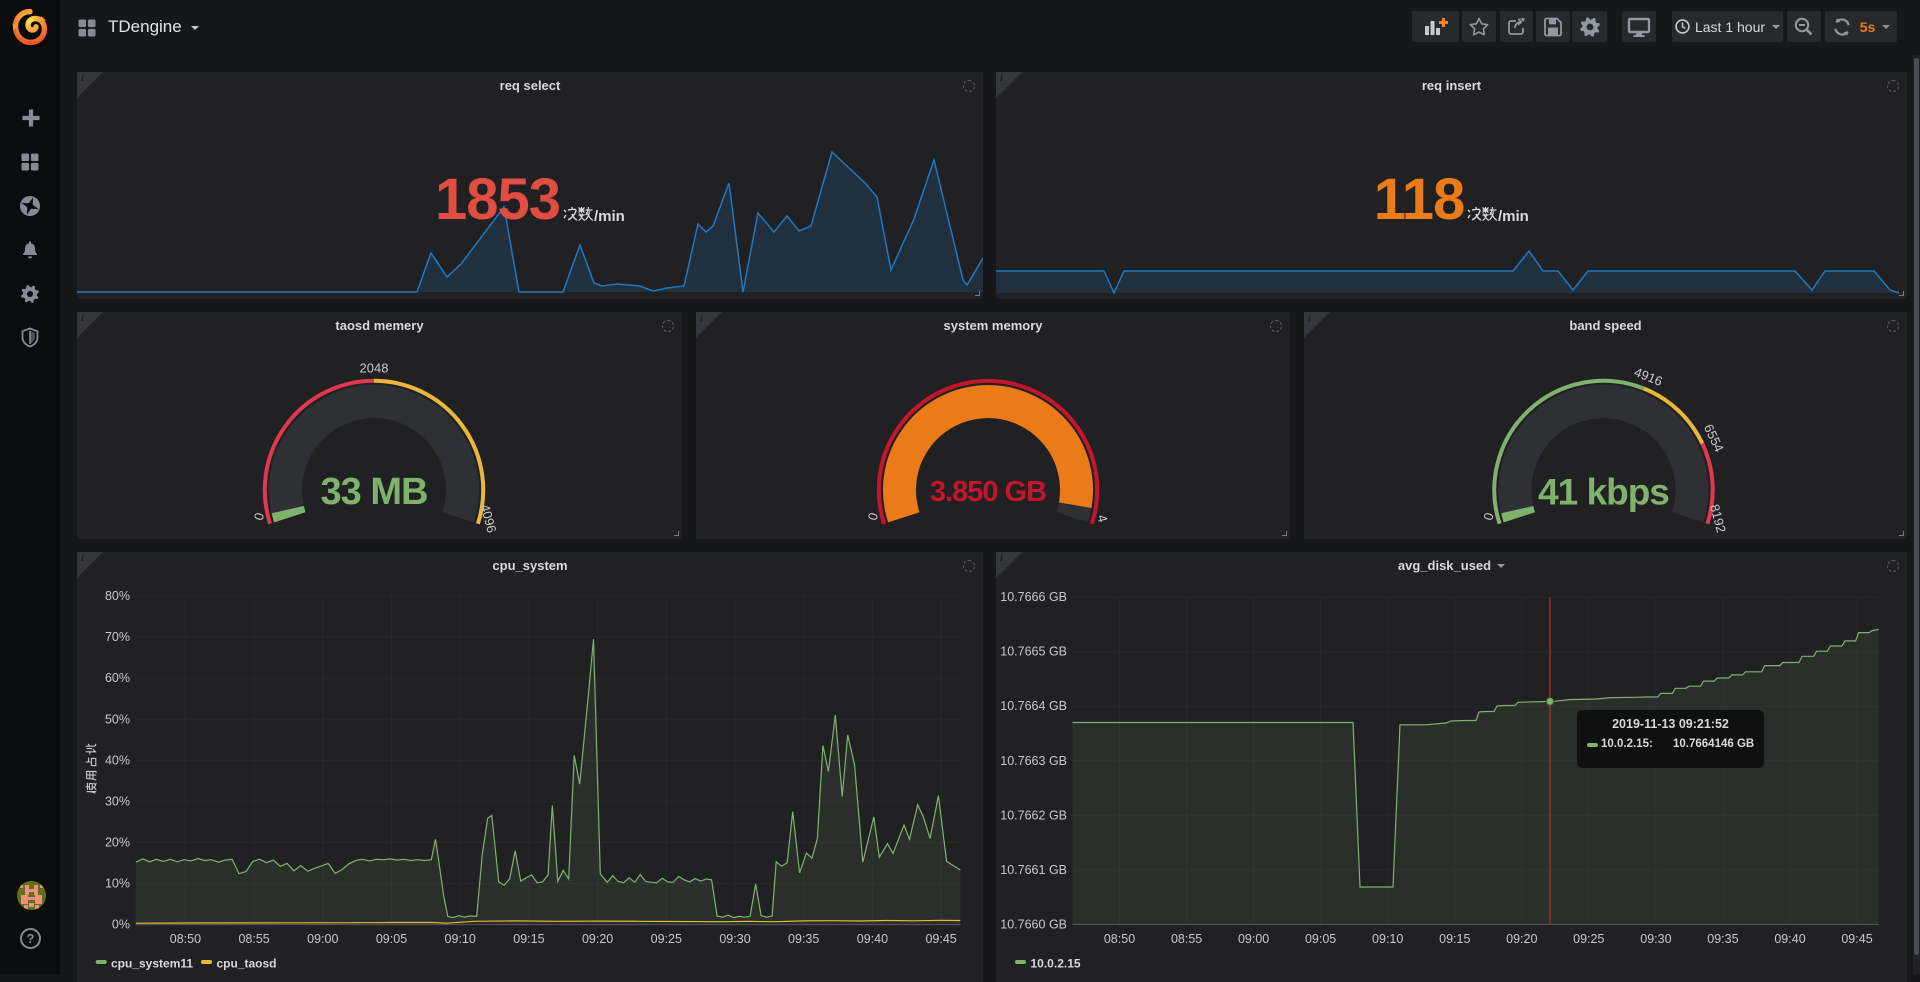 This screenshot has height=982, width=1920. Describe the element at coordinates (117, 843) in the screenshot. I see `svg-text: 20%` at that location.